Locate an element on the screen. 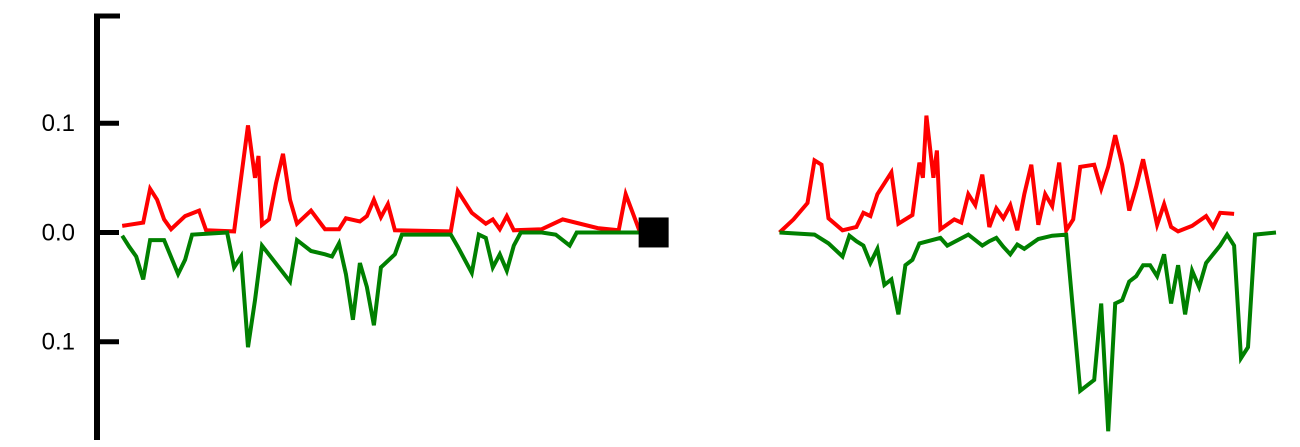 Image resolution: width=1300 pixels, height=447 pixels. y-tick-label-0: 0.1 is located at coordinates (58, 123).